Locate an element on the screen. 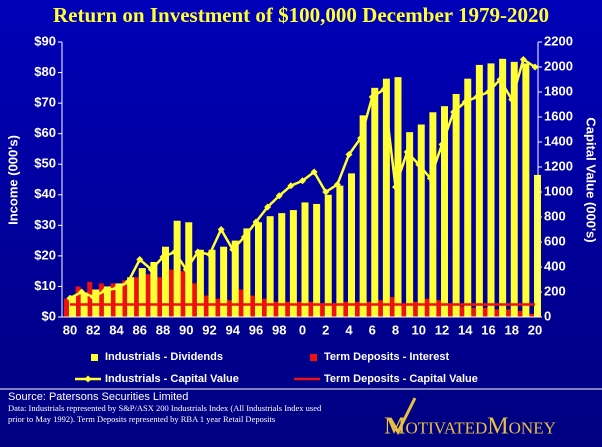 This screenshot has height=447, width=602. legend-label: Term Deposits - Capital Value is located at coordinates (401, 379).